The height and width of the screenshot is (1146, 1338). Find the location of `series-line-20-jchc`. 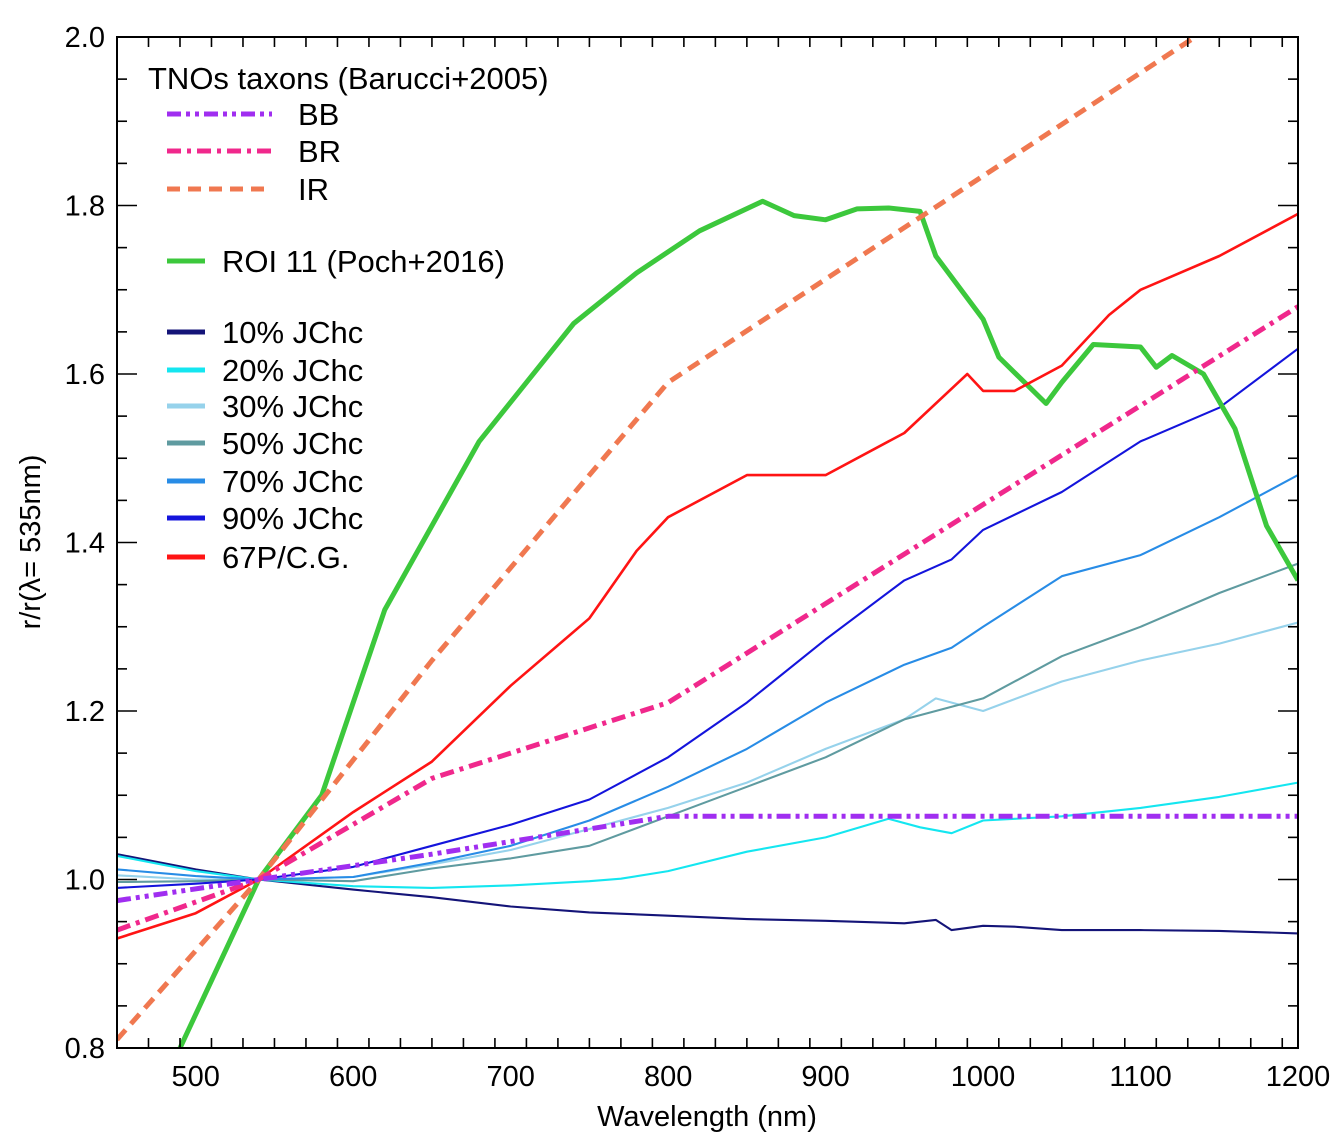

series-line-20-jchc is located at coordinates (707, 835).